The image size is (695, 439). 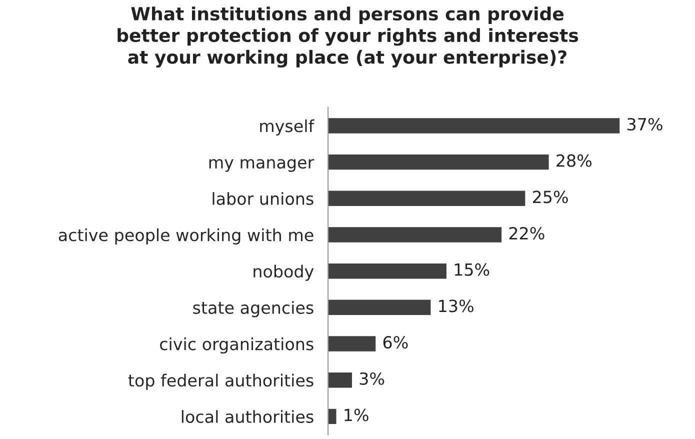 What do you see at coordinates (456, 306) in the screenshot?
I see `data-label: 13%` at bounding box center [456, 306].